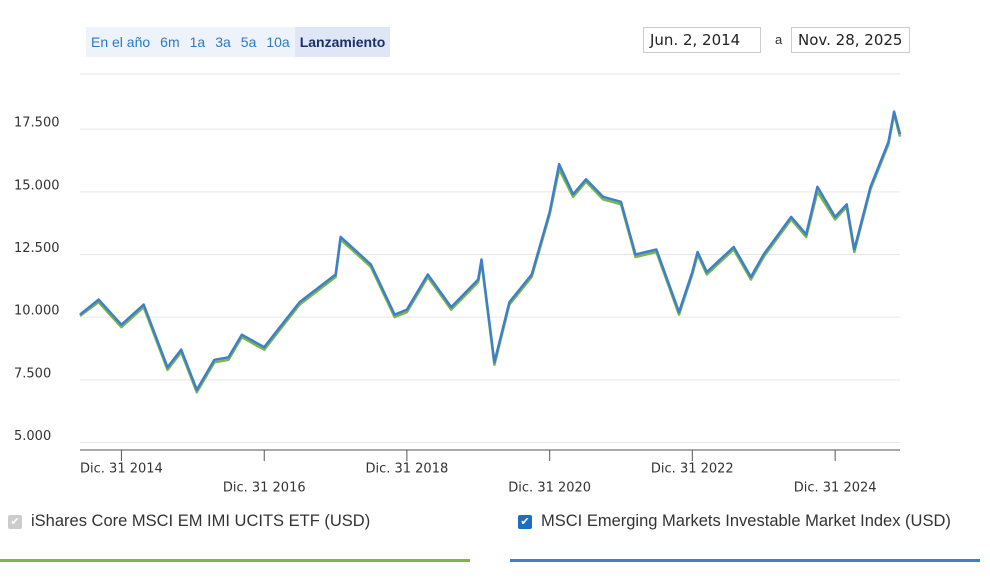 The width and height of the screenshot is (990, 583). Describe the element at coordinates (197, 42) in the screenshot. I see `range-button: 1a` at that location.